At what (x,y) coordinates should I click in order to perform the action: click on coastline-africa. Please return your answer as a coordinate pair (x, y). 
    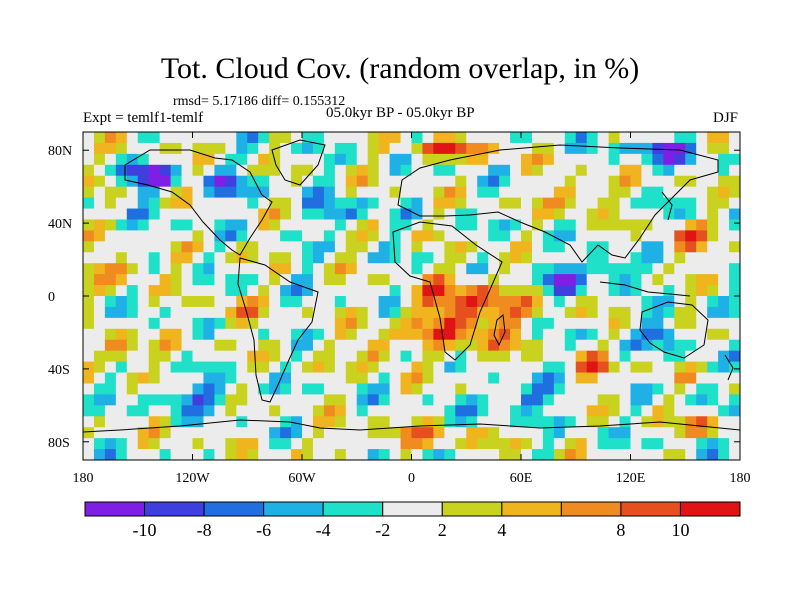
    Looking at the image, I should click on (447, 291).